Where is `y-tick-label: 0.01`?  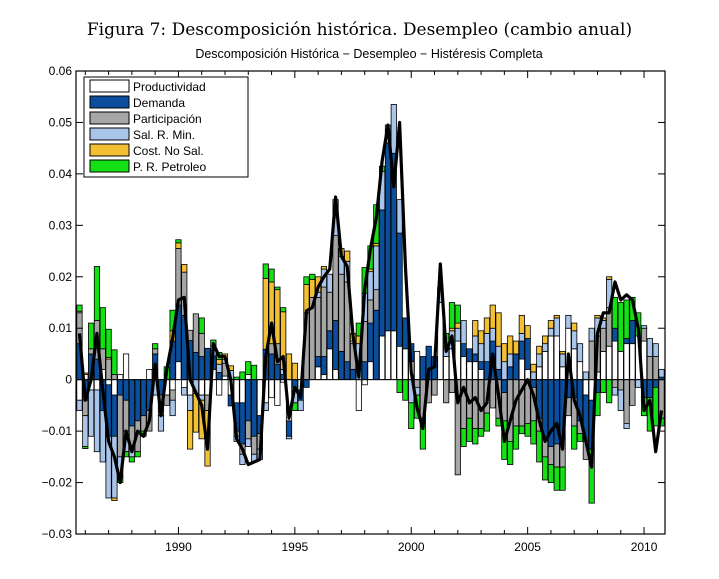
y-tick-label: 0.01 is located at coordinates (61, 328).